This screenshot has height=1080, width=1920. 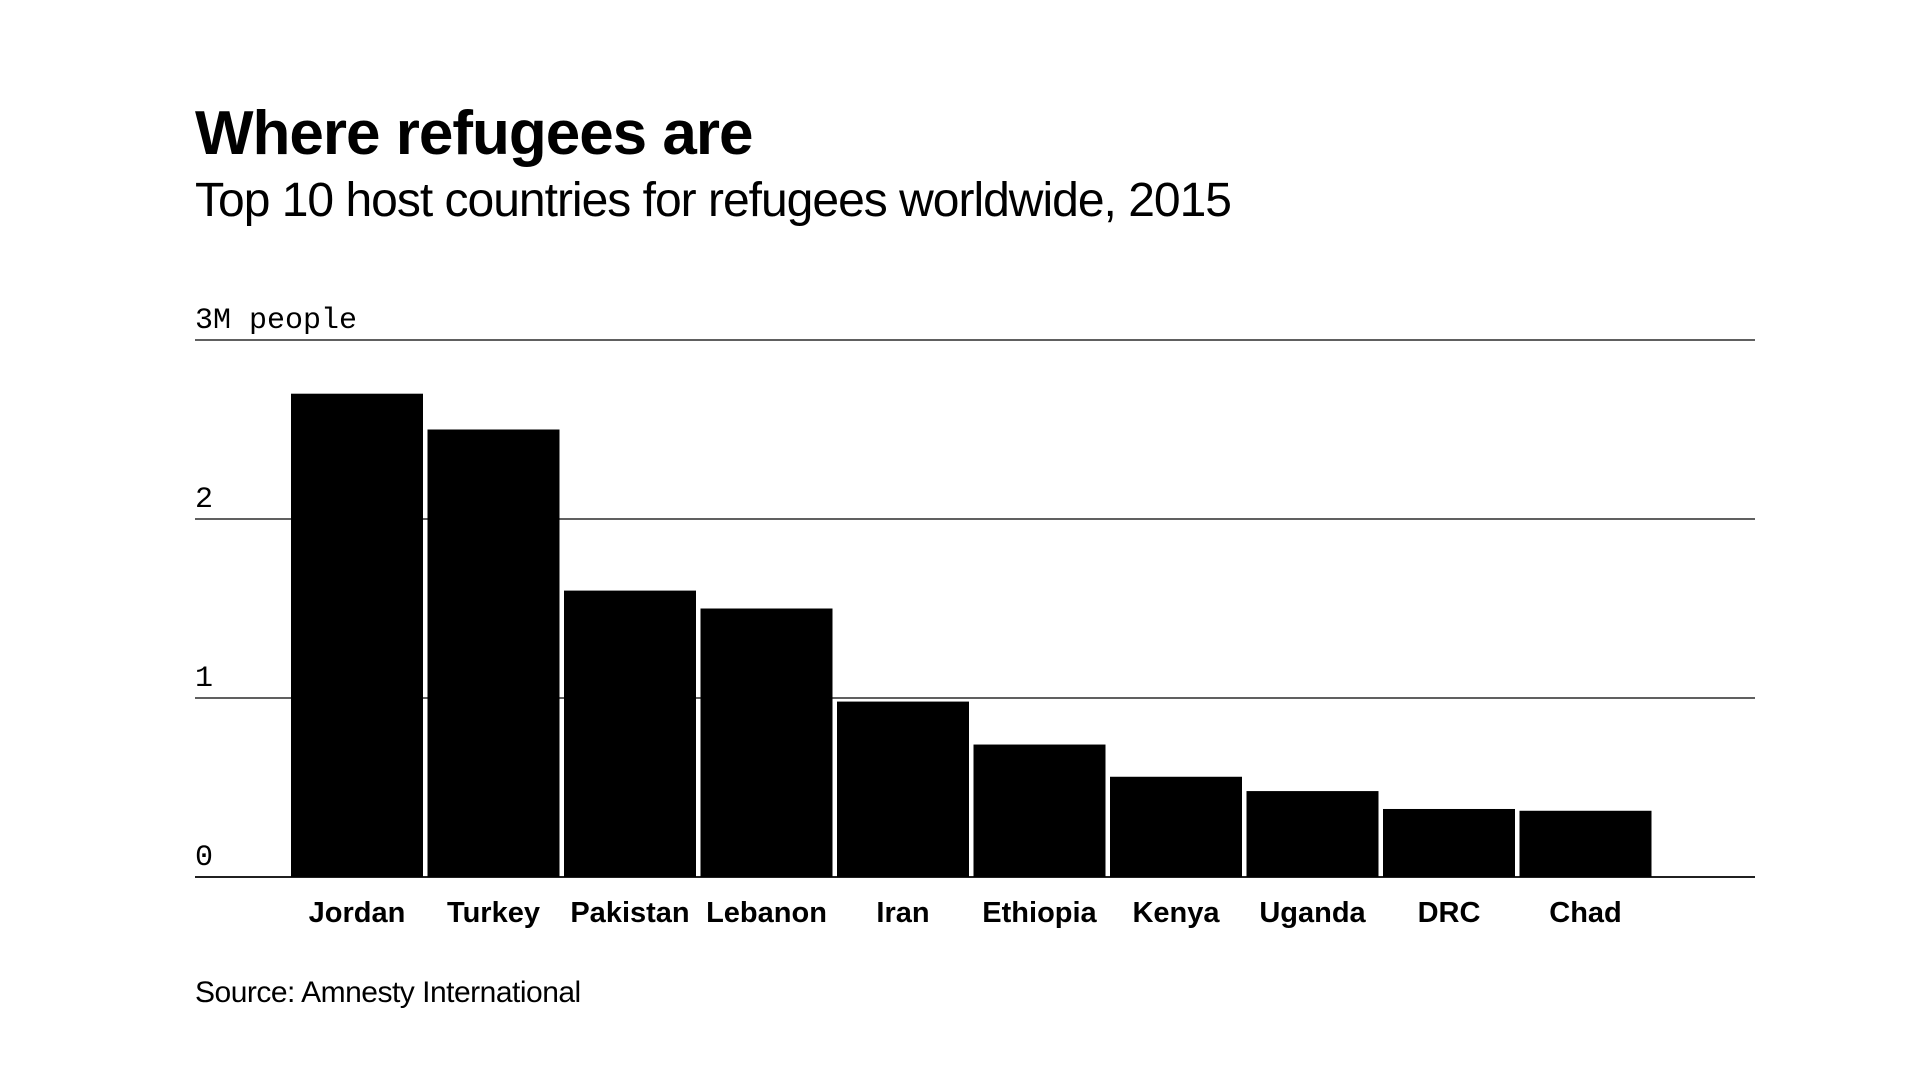 What do you see at coordinates (629, 913) in the screenshot?
I see `x-tick-label: Pakistan` at bounding box center [629, 913].